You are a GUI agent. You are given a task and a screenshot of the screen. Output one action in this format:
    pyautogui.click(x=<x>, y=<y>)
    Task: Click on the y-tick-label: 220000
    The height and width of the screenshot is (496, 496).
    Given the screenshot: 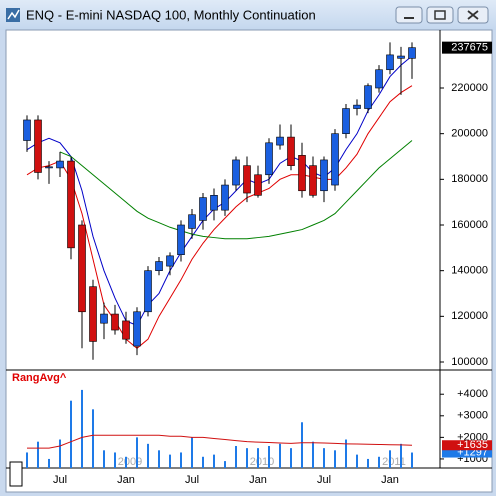 What is the action you would take?
    pyautogui.click(x=469, y=88)
    